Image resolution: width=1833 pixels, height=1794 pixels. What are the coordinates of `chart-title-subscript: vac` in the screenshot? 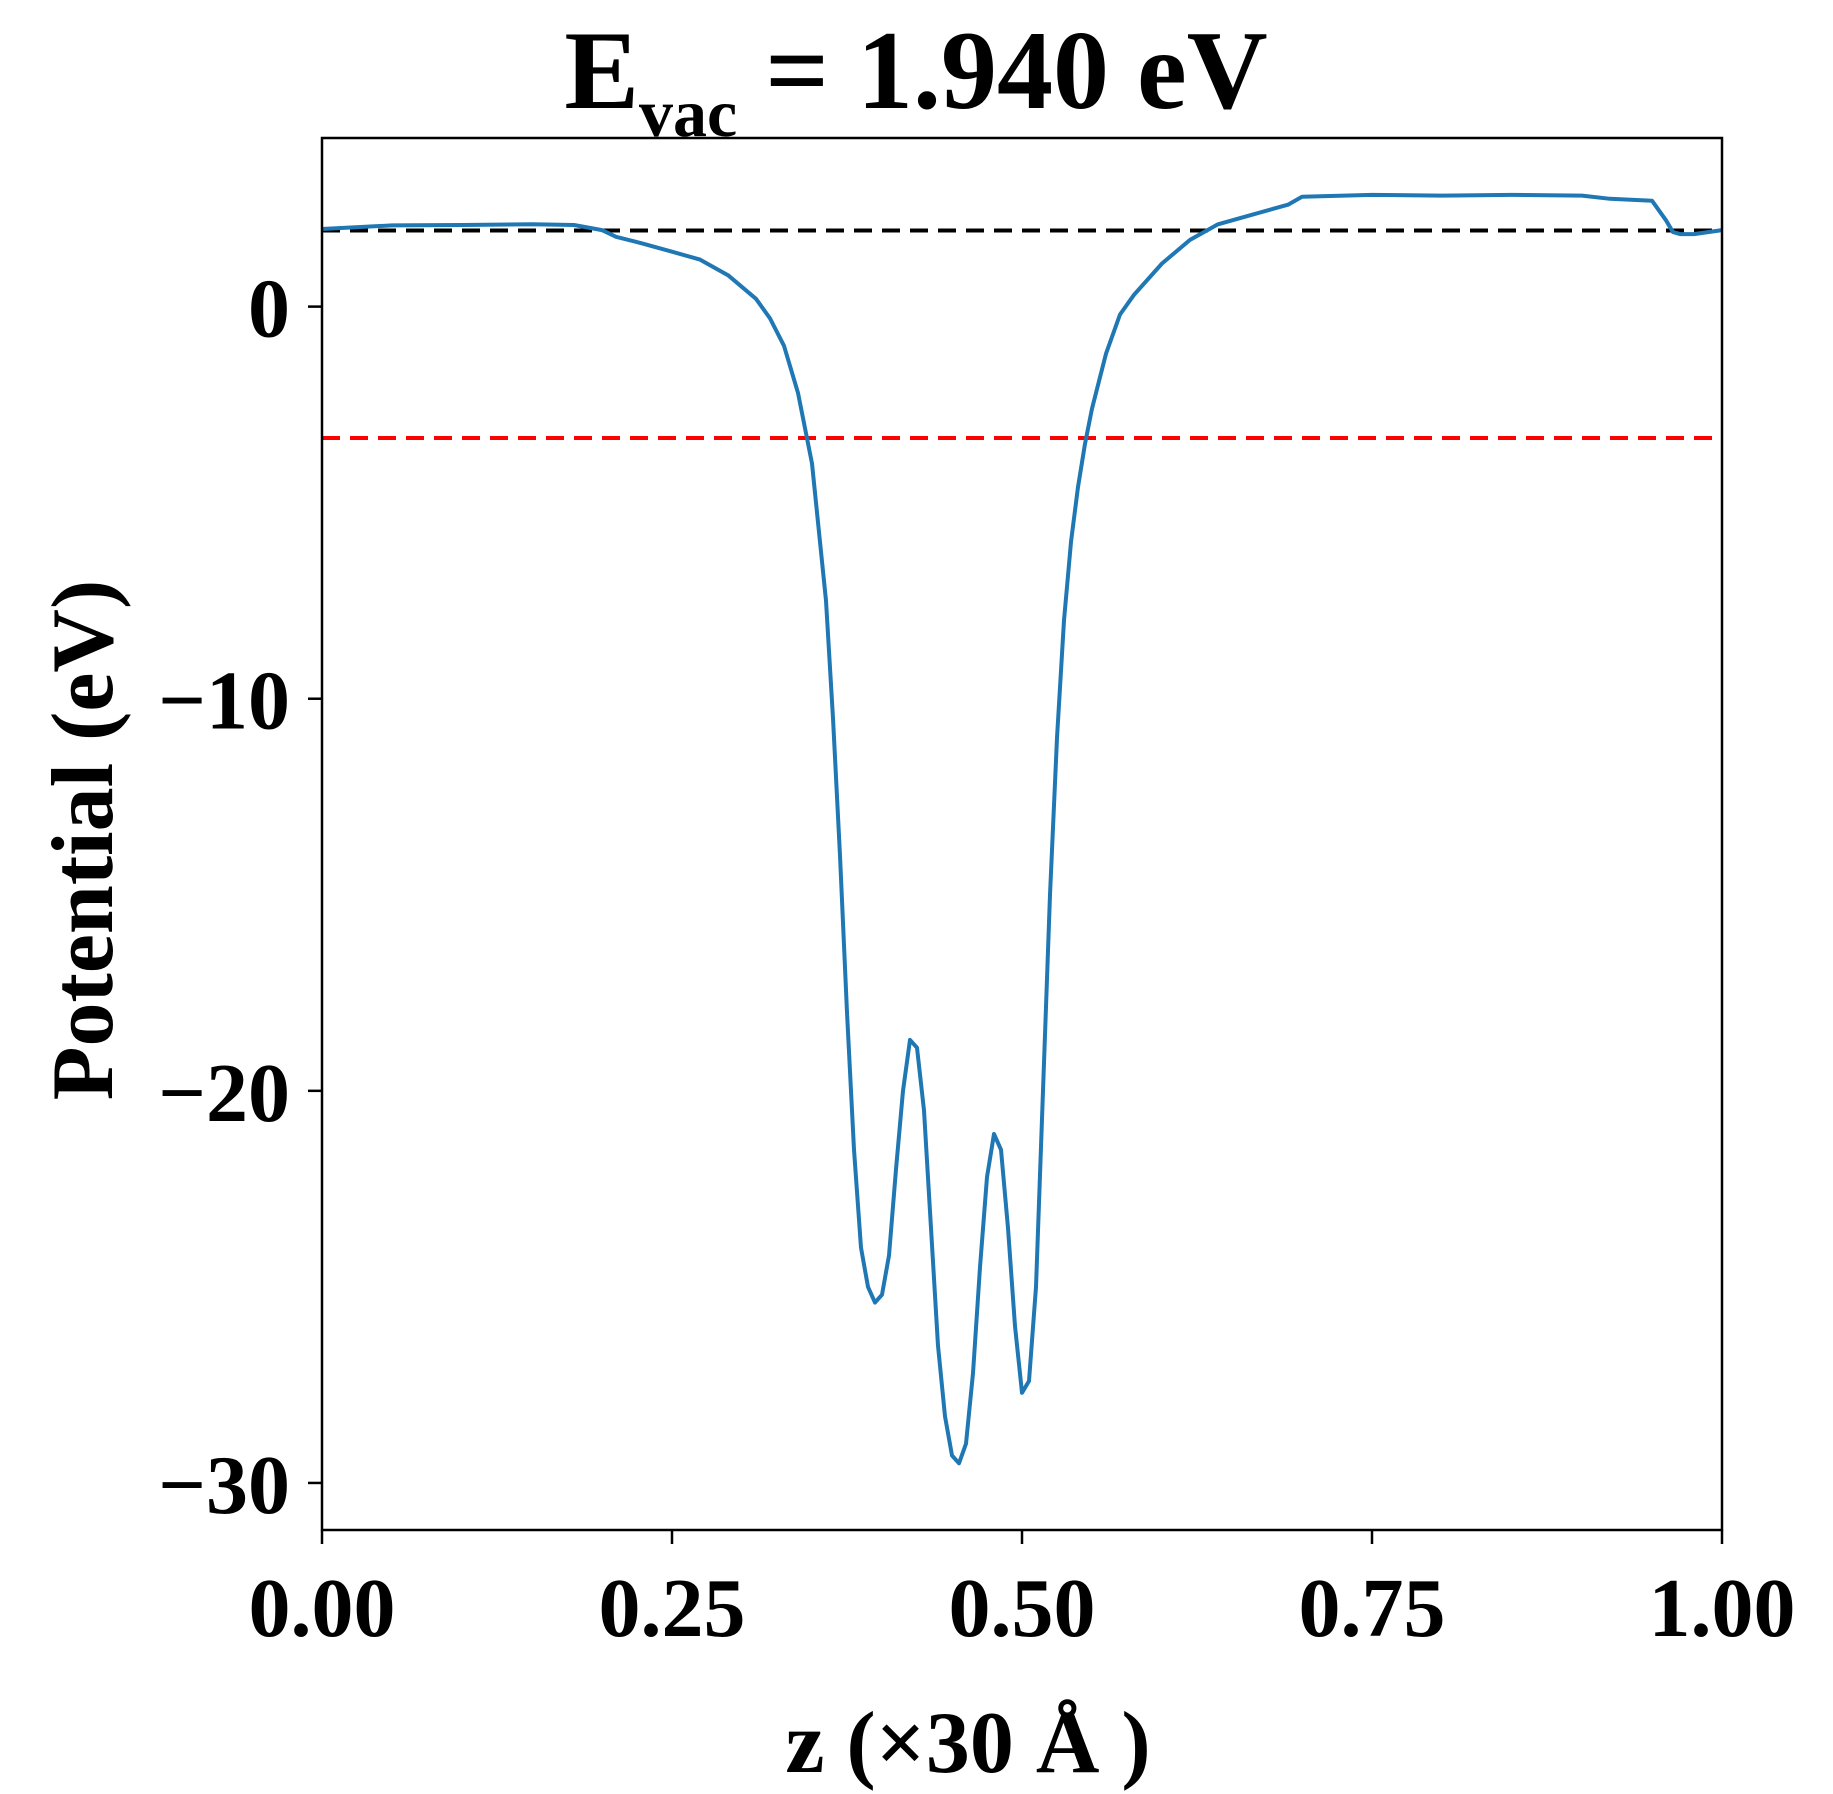 It's located at (688, 113).